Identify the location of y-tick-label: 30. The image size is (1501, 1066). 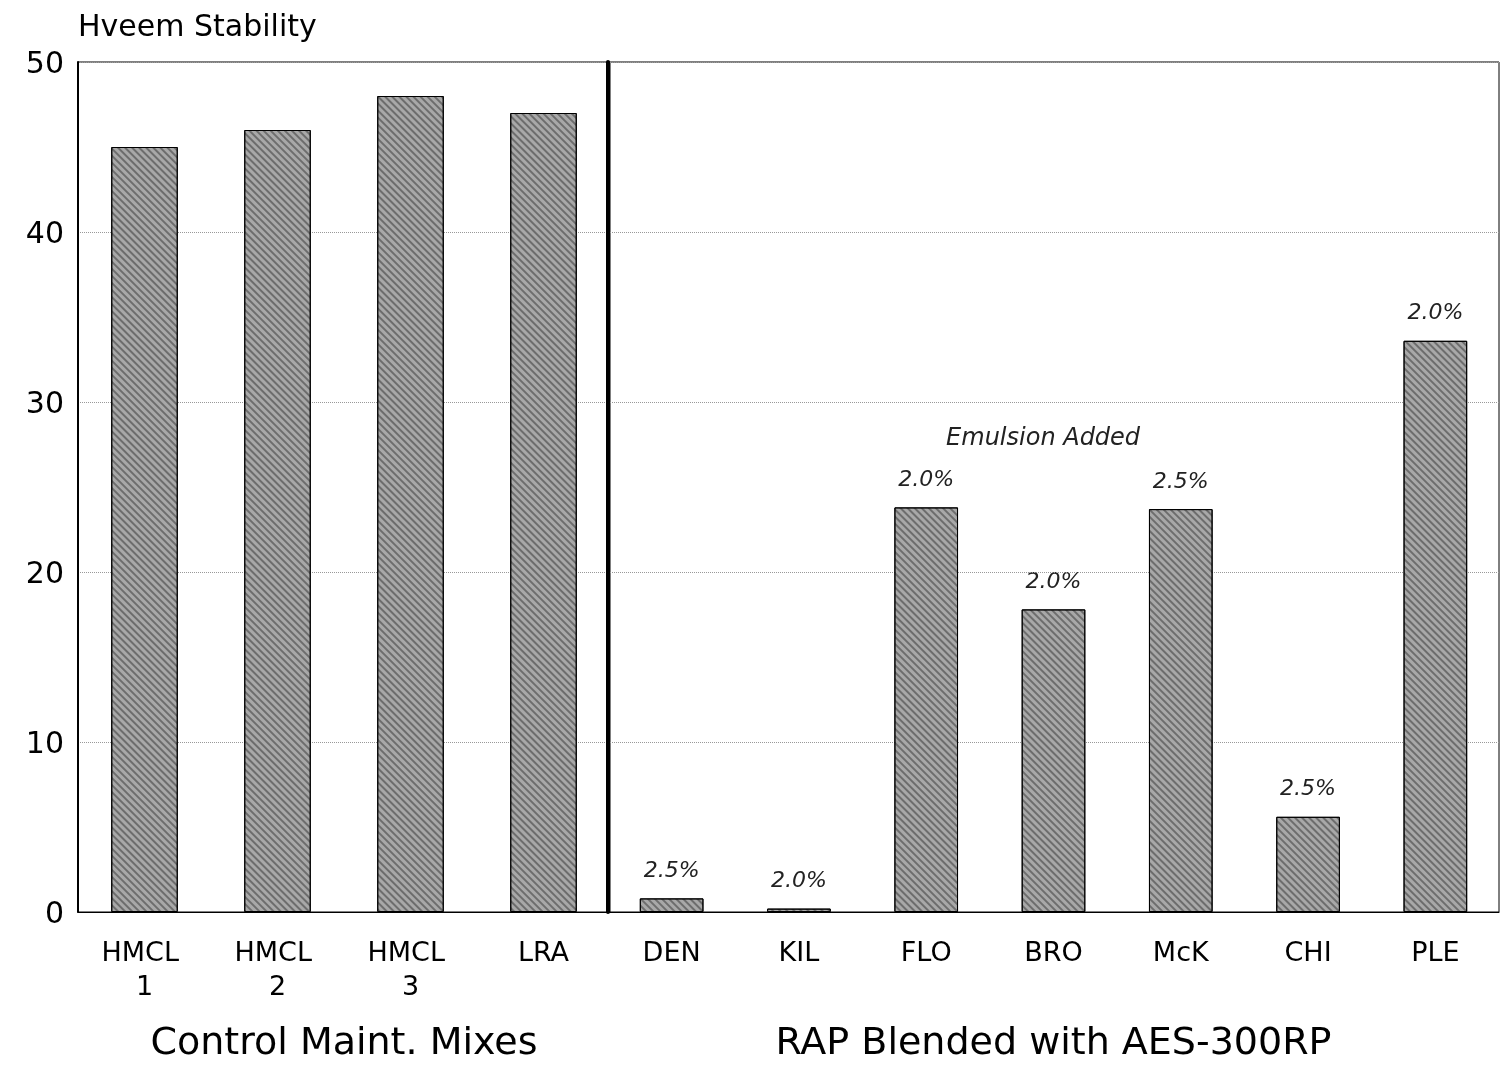
(44, 402).